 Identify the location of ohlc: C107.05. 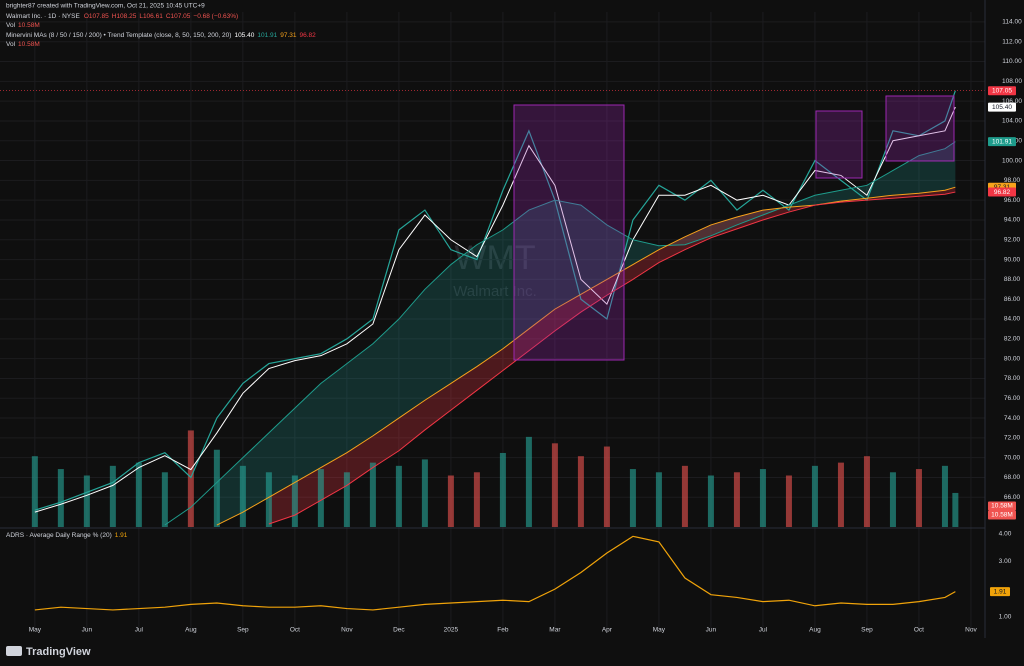
(178, 16).